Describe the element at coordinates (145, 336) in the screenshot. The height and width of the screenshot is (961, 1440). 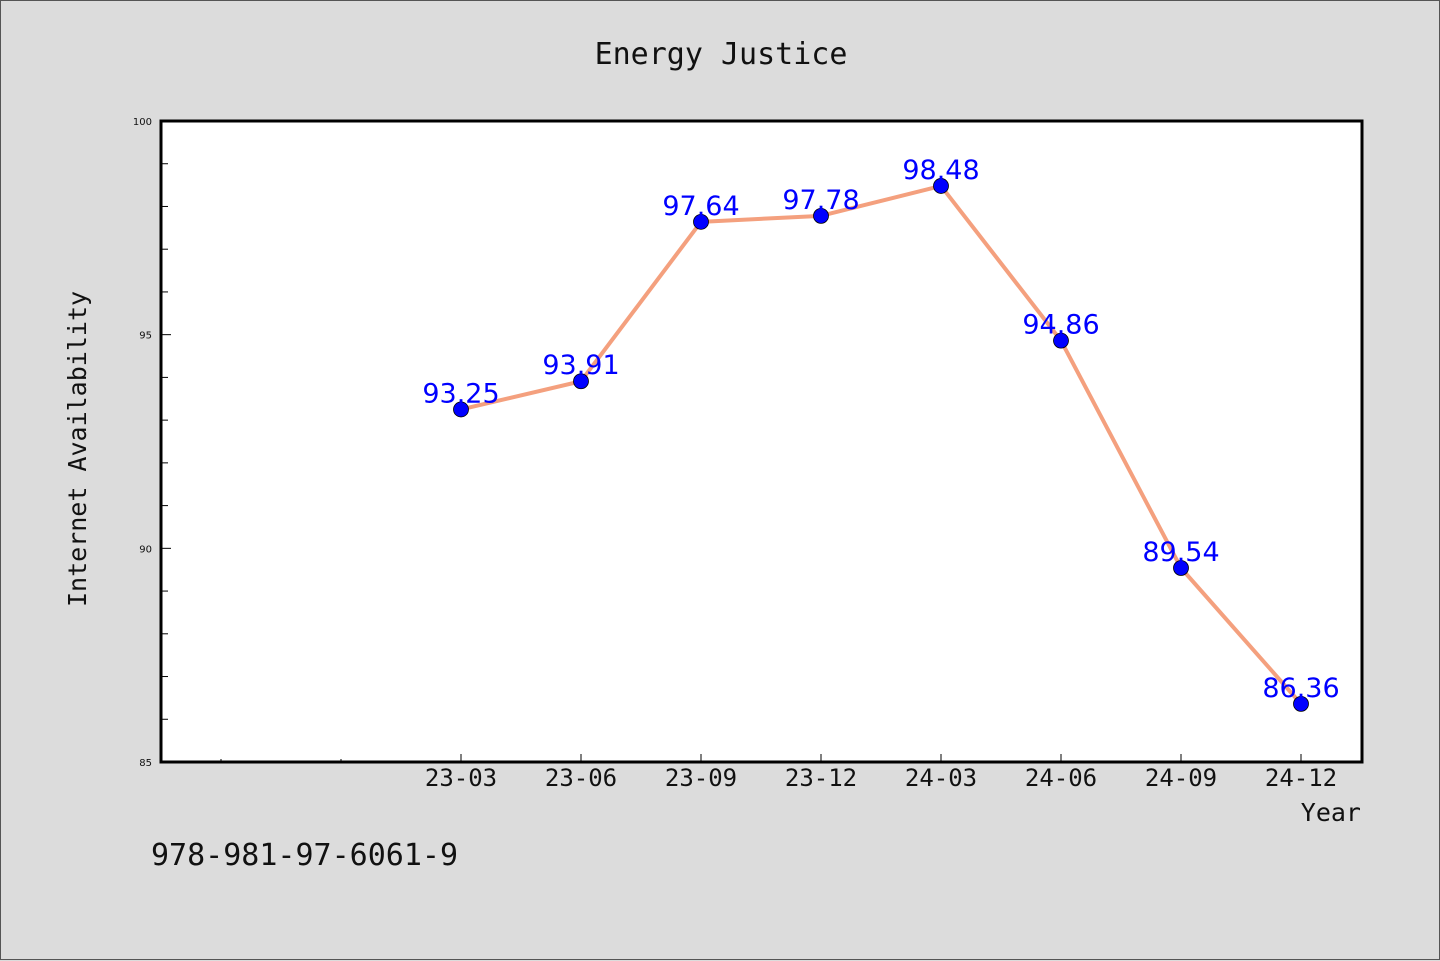
I see `y-tick-label: 95` at that location.